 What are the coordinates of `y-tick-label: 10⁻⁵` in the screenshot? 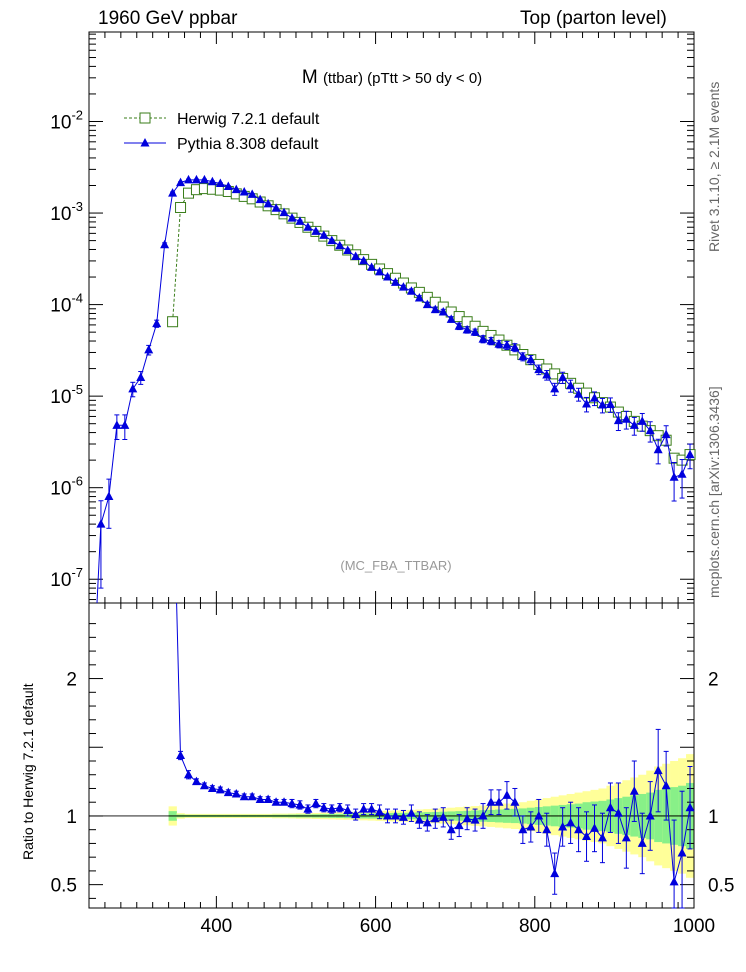 It's located at (66, 395).